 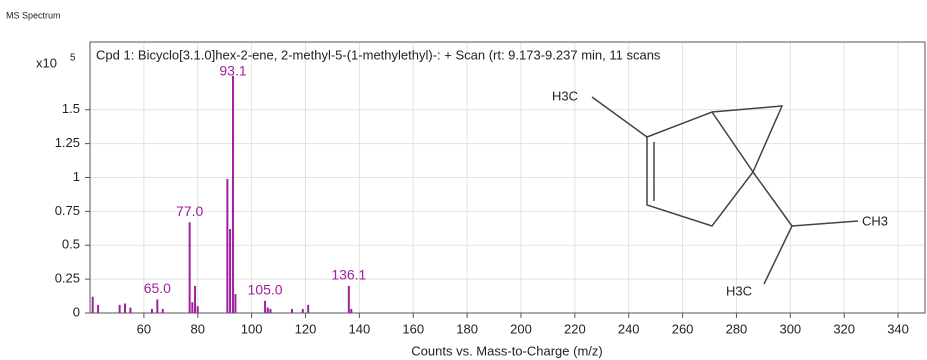 What do you see at coordinates (306, 328) in the screenshot?
I see `x-tick-label: 120` at bounding box center [306, 328].